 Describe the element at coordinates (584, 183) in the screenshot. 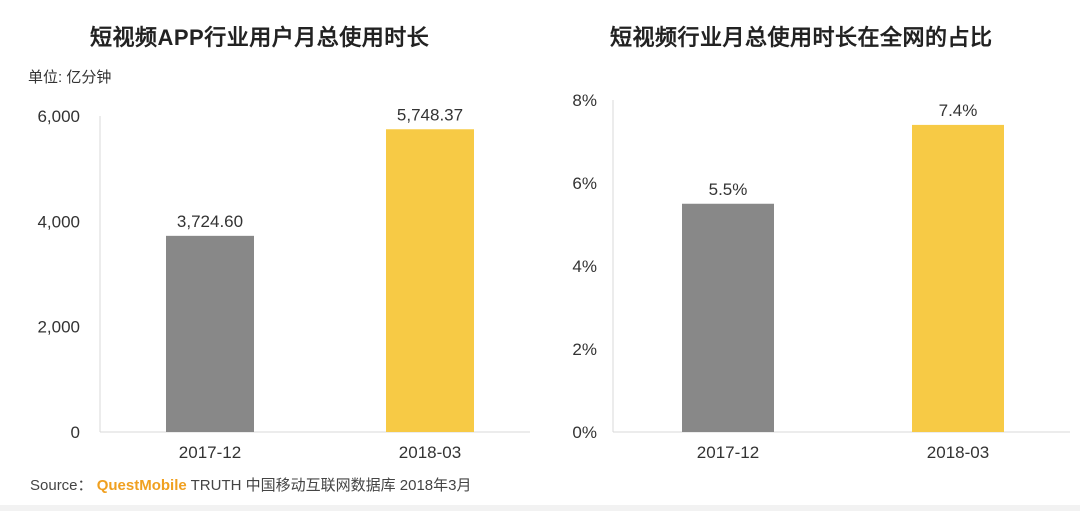

I see `y-tick-label: 6%` at that location.